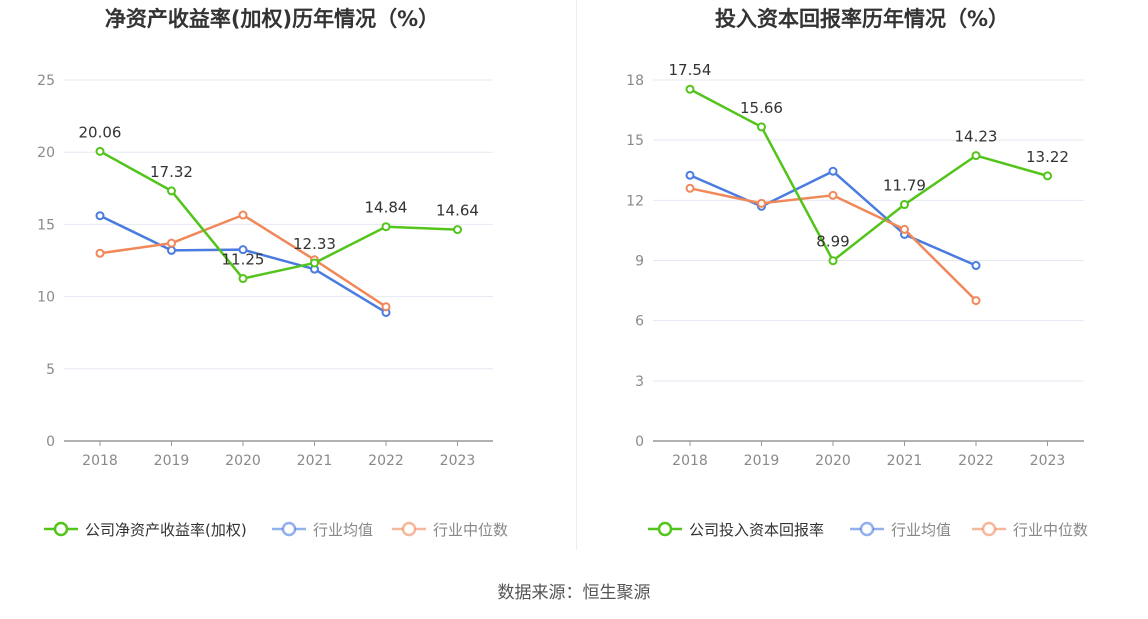 Image resolution: width=1148 pixels, height=619 pixels. I want to click on legend-item: 公司投入资本回报率, so click(736, 530).